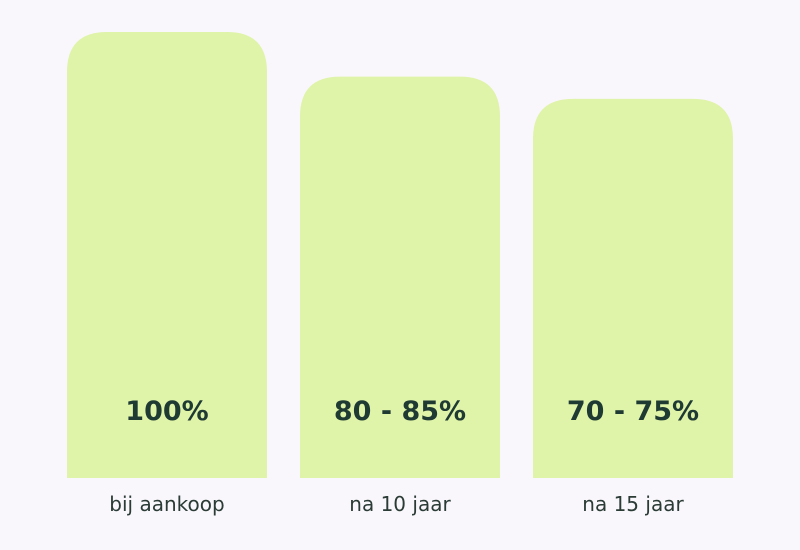 The width and height of the screenshot is (800, 550). Describe the element at coordinates (400, 411) in the screenshot. I see `bar-value-label: 80 - 85%` at that location.